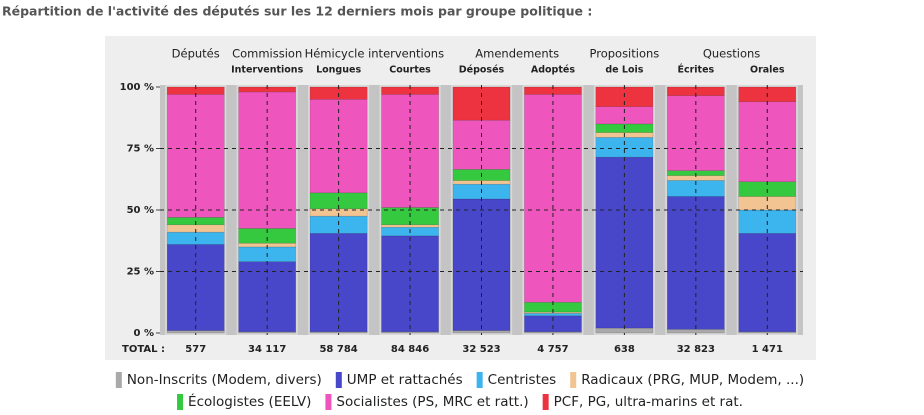  I want to click on group-label: Propositions, so click(624, 54).